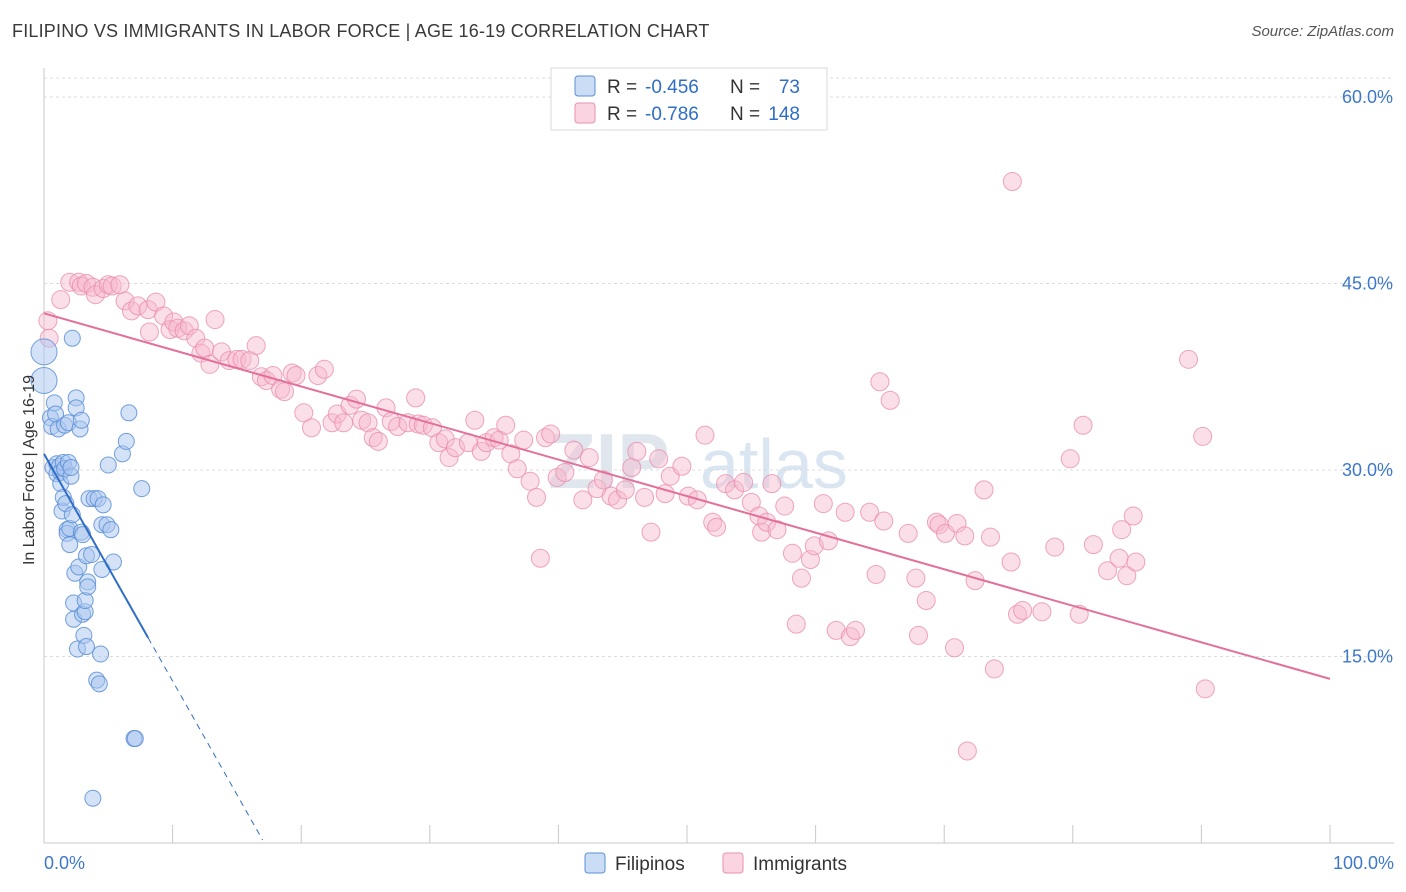  Describe the element at coordinates (29, 470) in the screenshot. I see `y-axis-label: In Labor Force | Age 16-19` at that location.